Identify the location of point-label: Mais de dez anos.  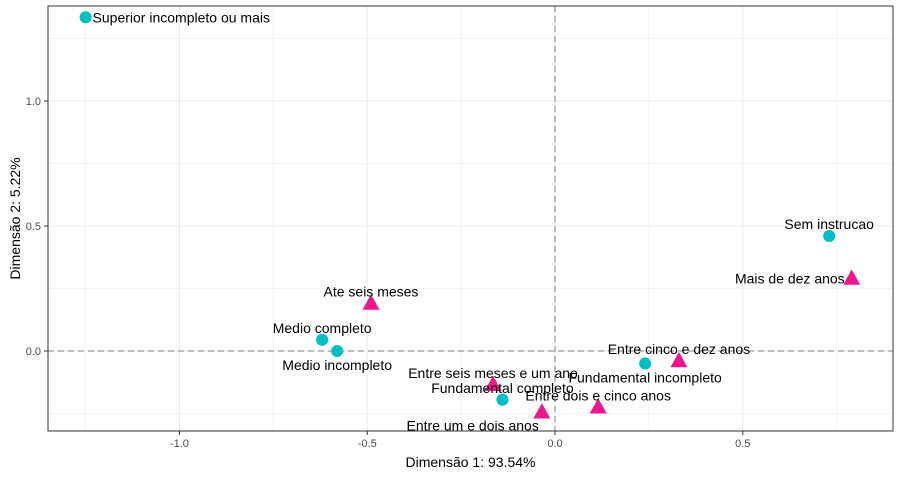
(790, 279).